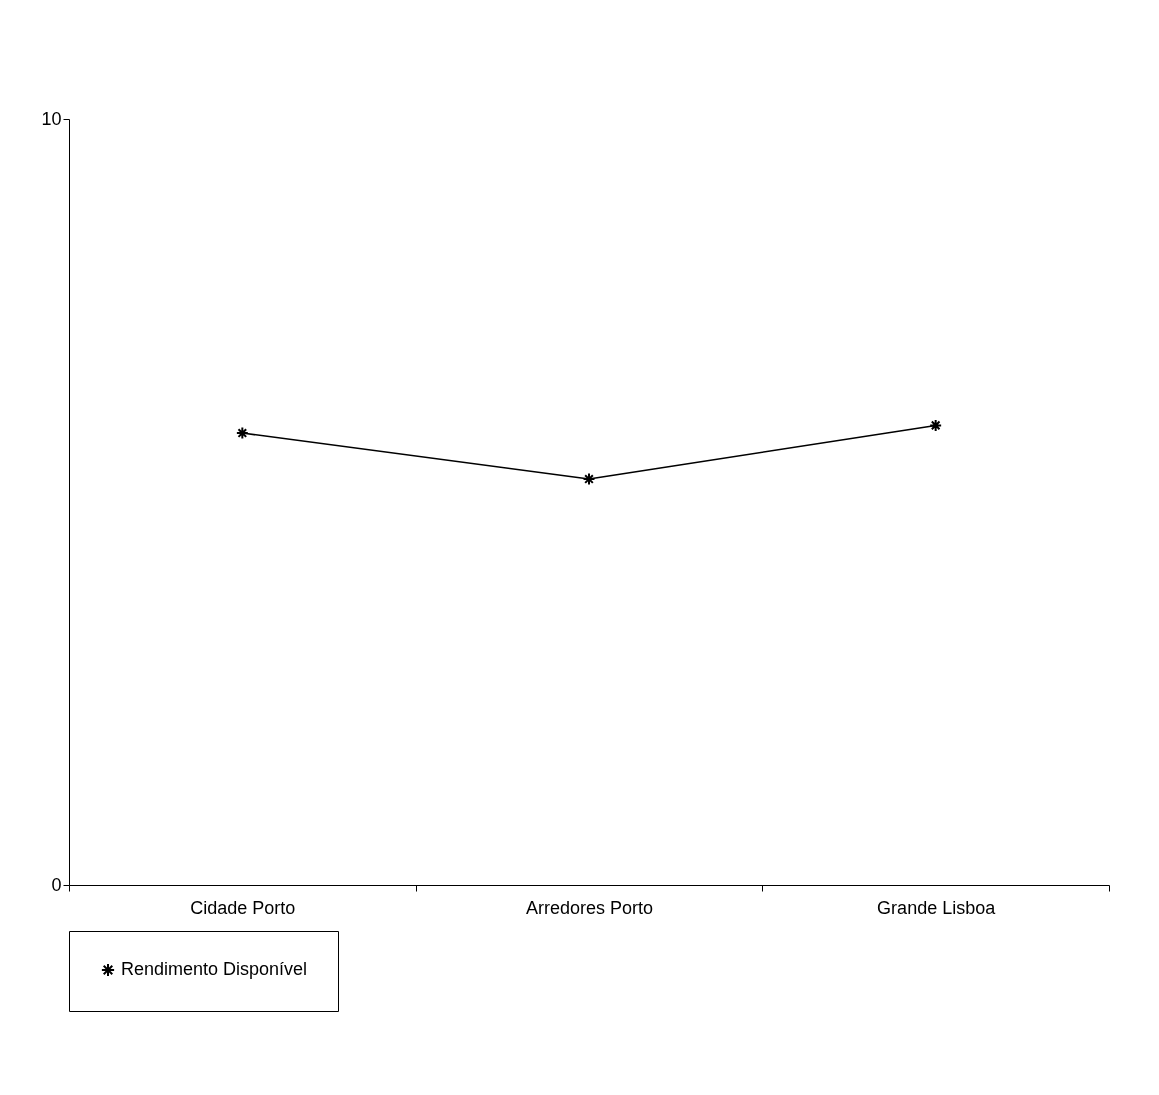  I want to click on x-tick-label: Cidade Porto, so click(243, 907).